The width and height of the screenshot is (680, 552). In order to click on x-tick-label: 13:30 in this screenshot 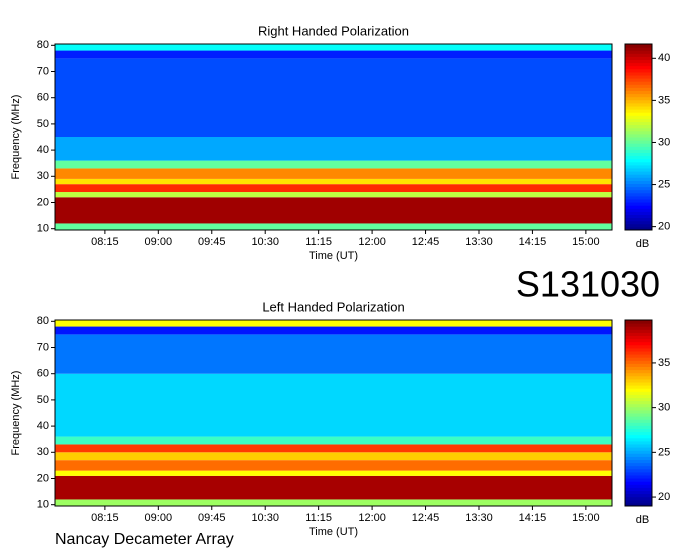, I will do `click(479, 518)`.